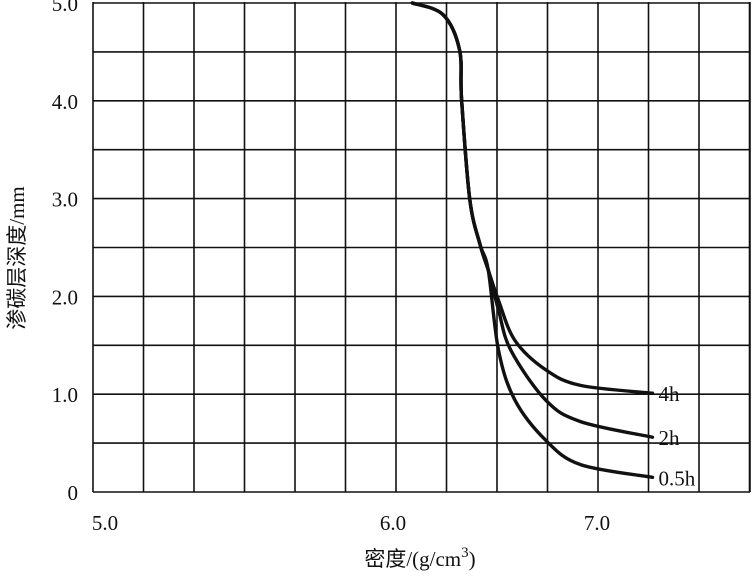 The height and width of the screenshot is (577, 753). What do you see at coordinates (65, 8) in the screenshot?
I see `y-tick-label: 5.0` at bounding box center [65, 8].